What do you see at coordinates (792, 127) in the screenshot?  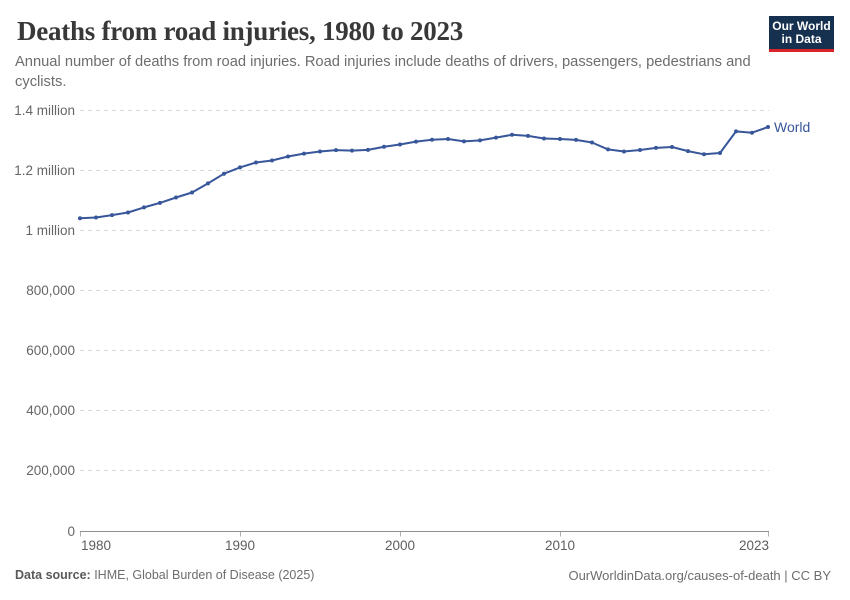 I see `svg-text: World` at bounding box center [792, 127].